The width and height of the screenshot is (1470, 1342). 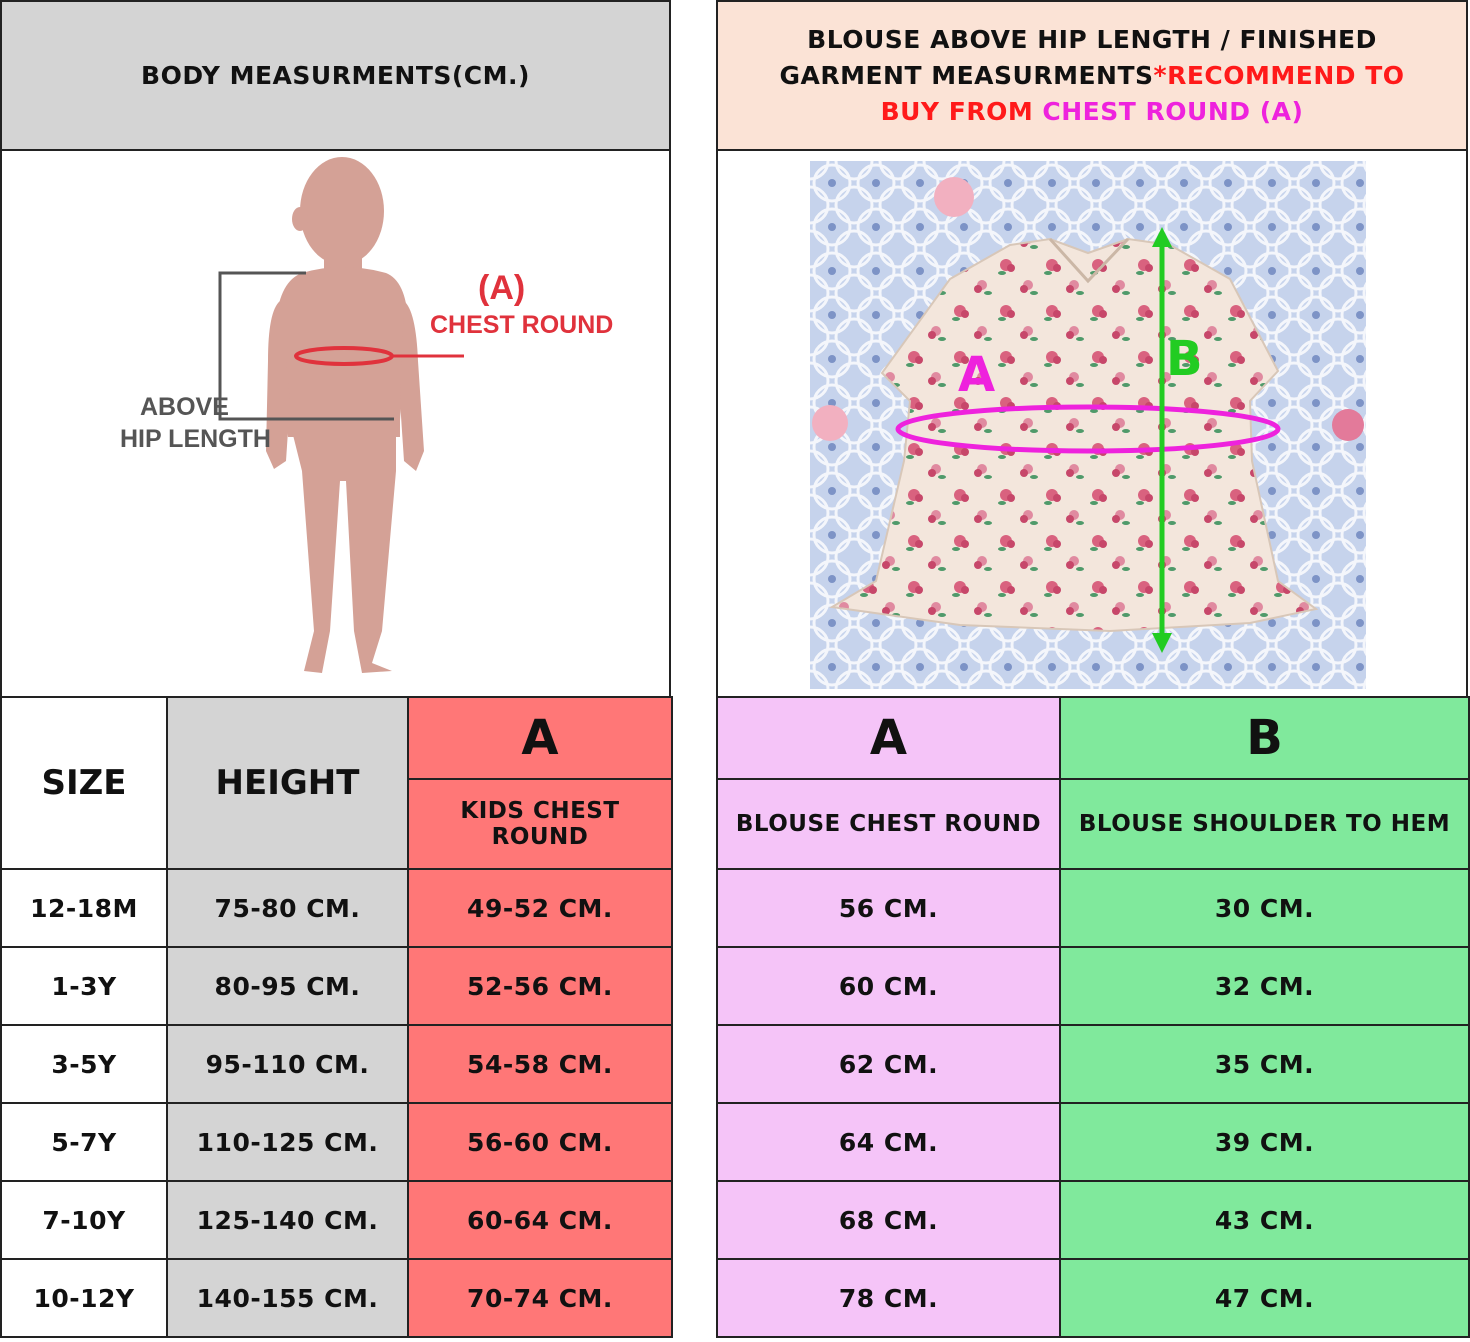 I want to click on kids-chest-cell: 70-74 CM., so click(x=540, y=1298).